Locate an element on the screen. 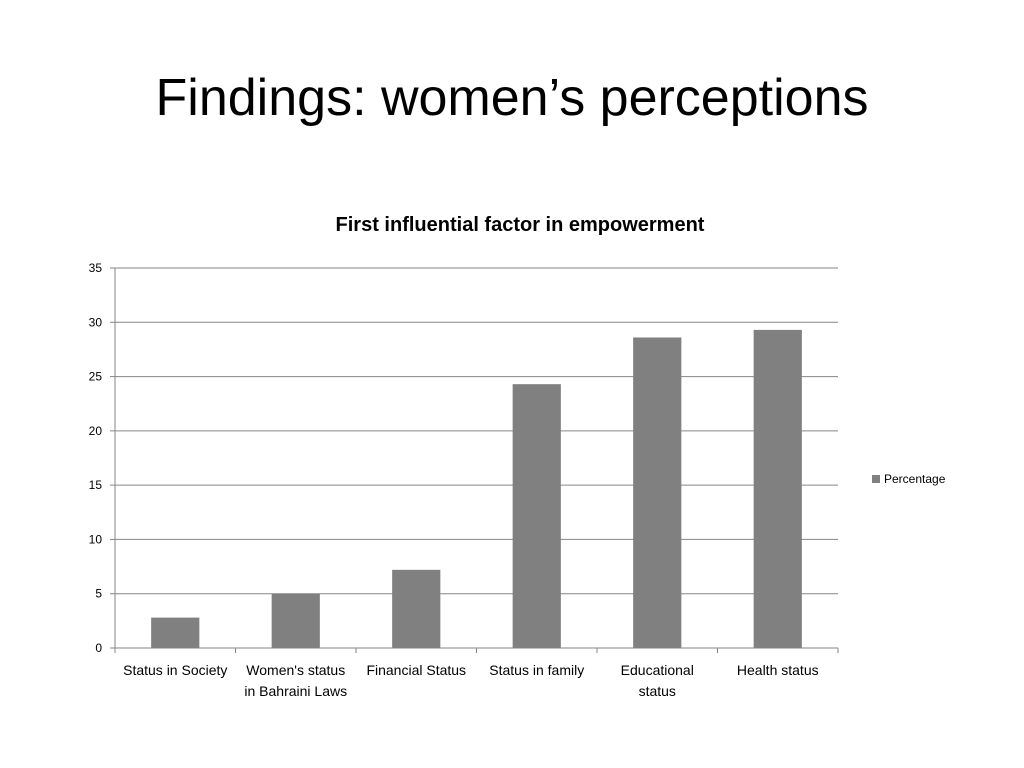 This screenshot has width=1024, height=768. x-tick-label: Educational status is located at coordinates (657, 680).